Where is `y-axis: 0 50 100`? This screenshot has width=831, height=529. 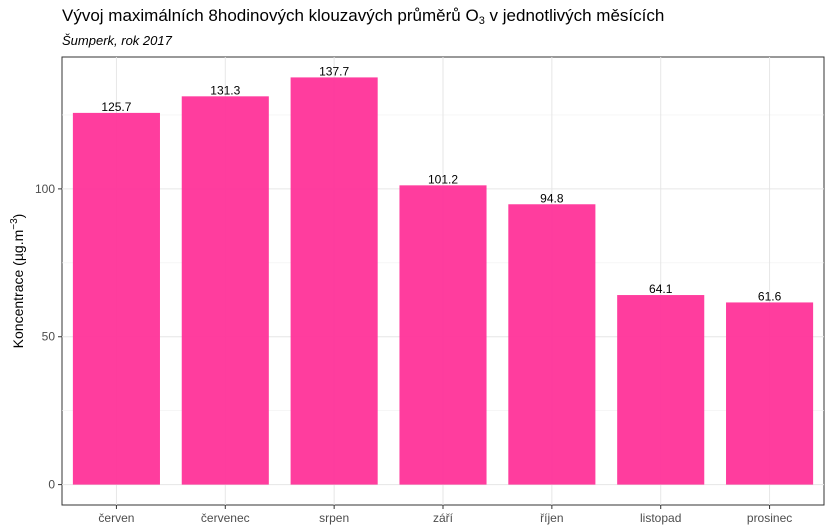 y-axis: 0 50 100 is located at coordinates (48, 337).